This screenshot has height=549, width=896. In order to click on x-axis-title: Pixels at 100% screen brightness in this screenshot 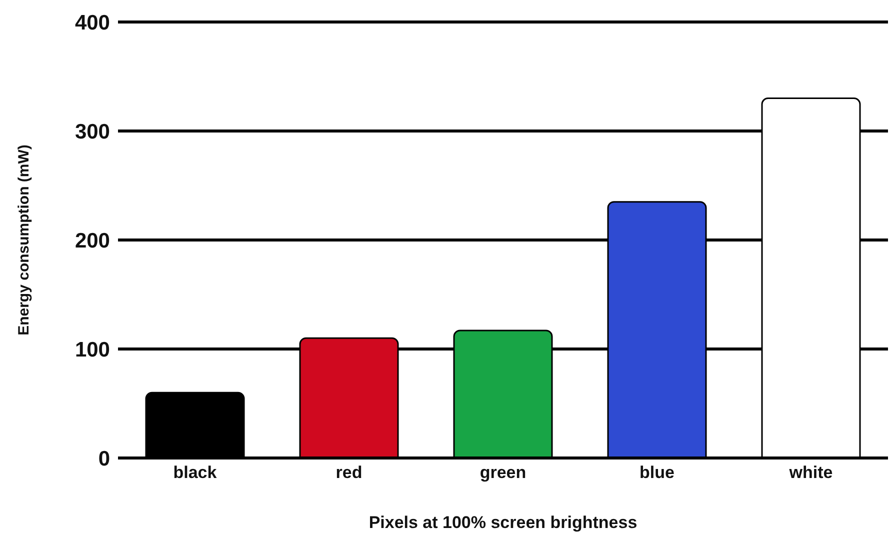, I will do `click(503, 522)`.